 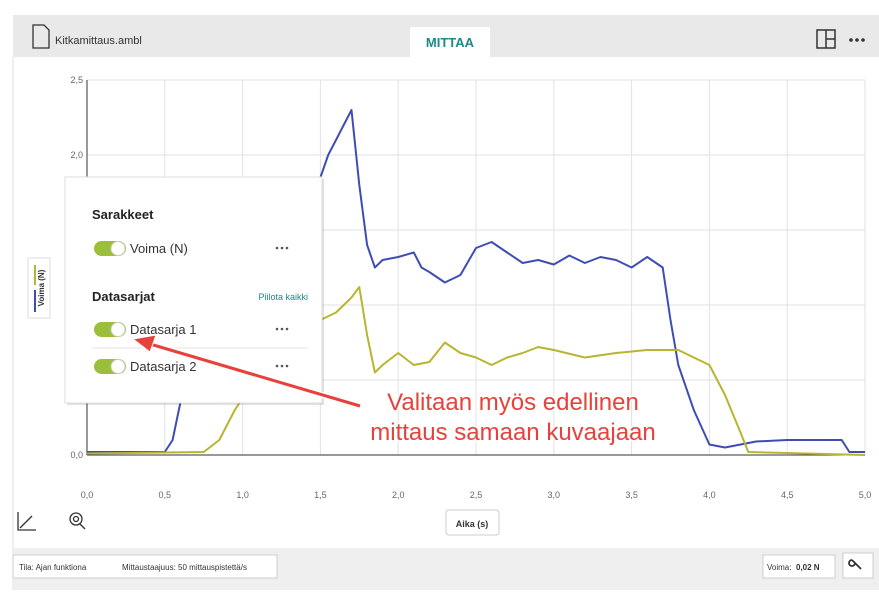 What do you see at coordinates (246, 371) in the screenshot?
I see `annotation-arrow` at bounding box center [246, 371].